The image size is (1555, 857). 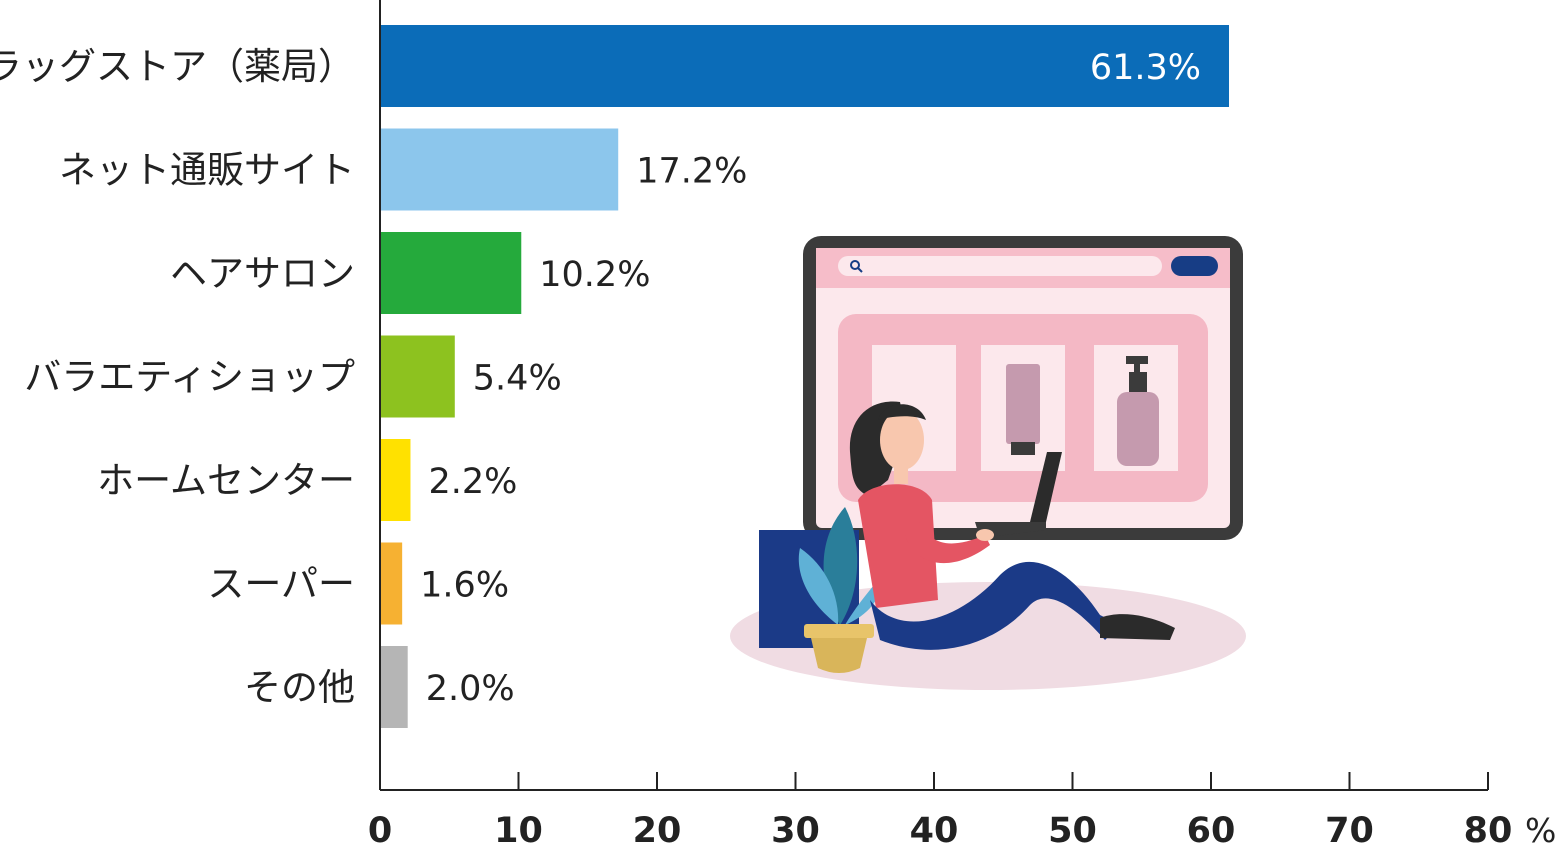 I want to click on value-label: 2.0%, so click(x=470, y=689).